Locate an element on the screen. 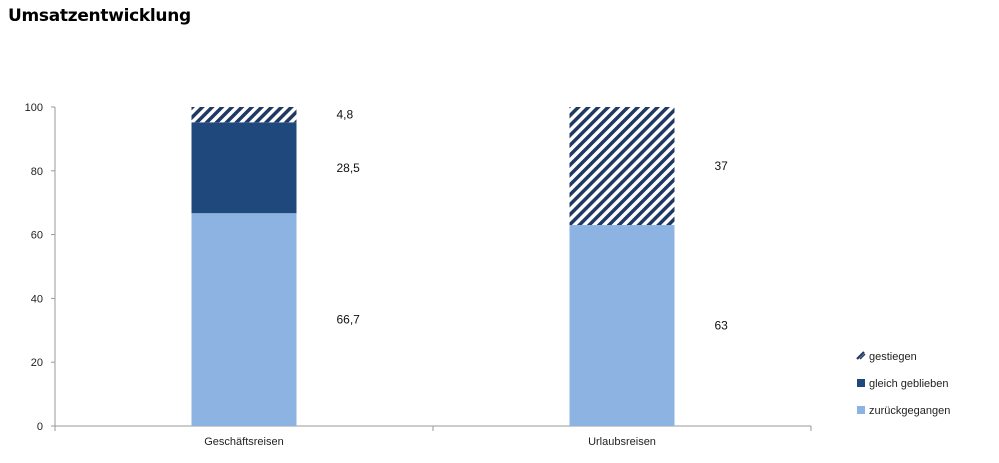 Image resolution: width=999 pixels, height=463 pixels. data-label: 4,8 is located at coordinates (345, 115).